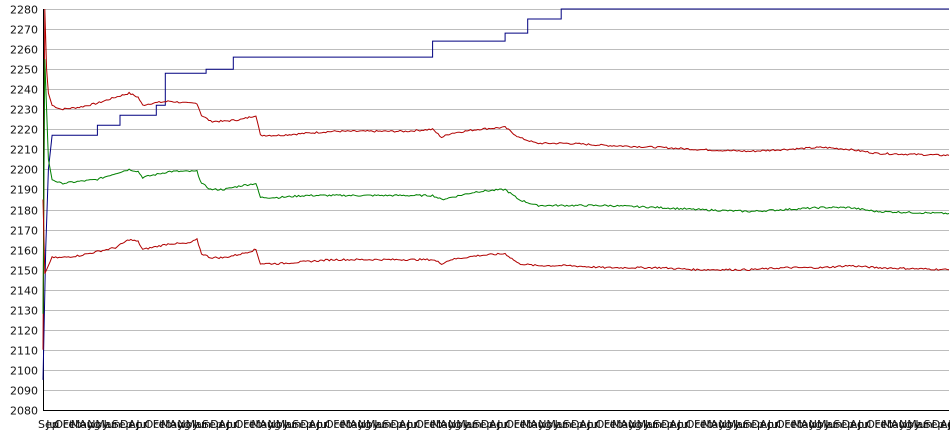 The height and width of the screenshot is (435, 950). I want to click on y-tick-label: 2260, so click(24, 50).